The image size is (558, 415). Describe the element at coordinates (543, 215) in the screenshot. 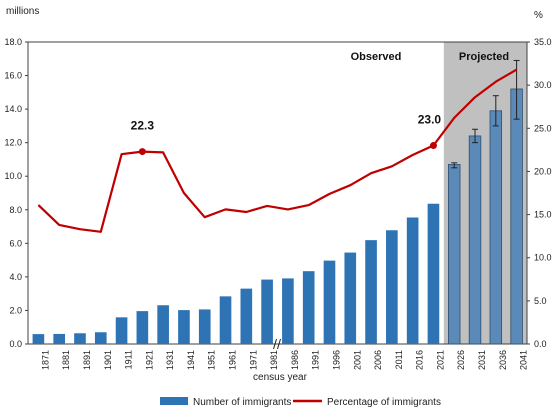

I see `right-tick-label: 15.0` at that location.